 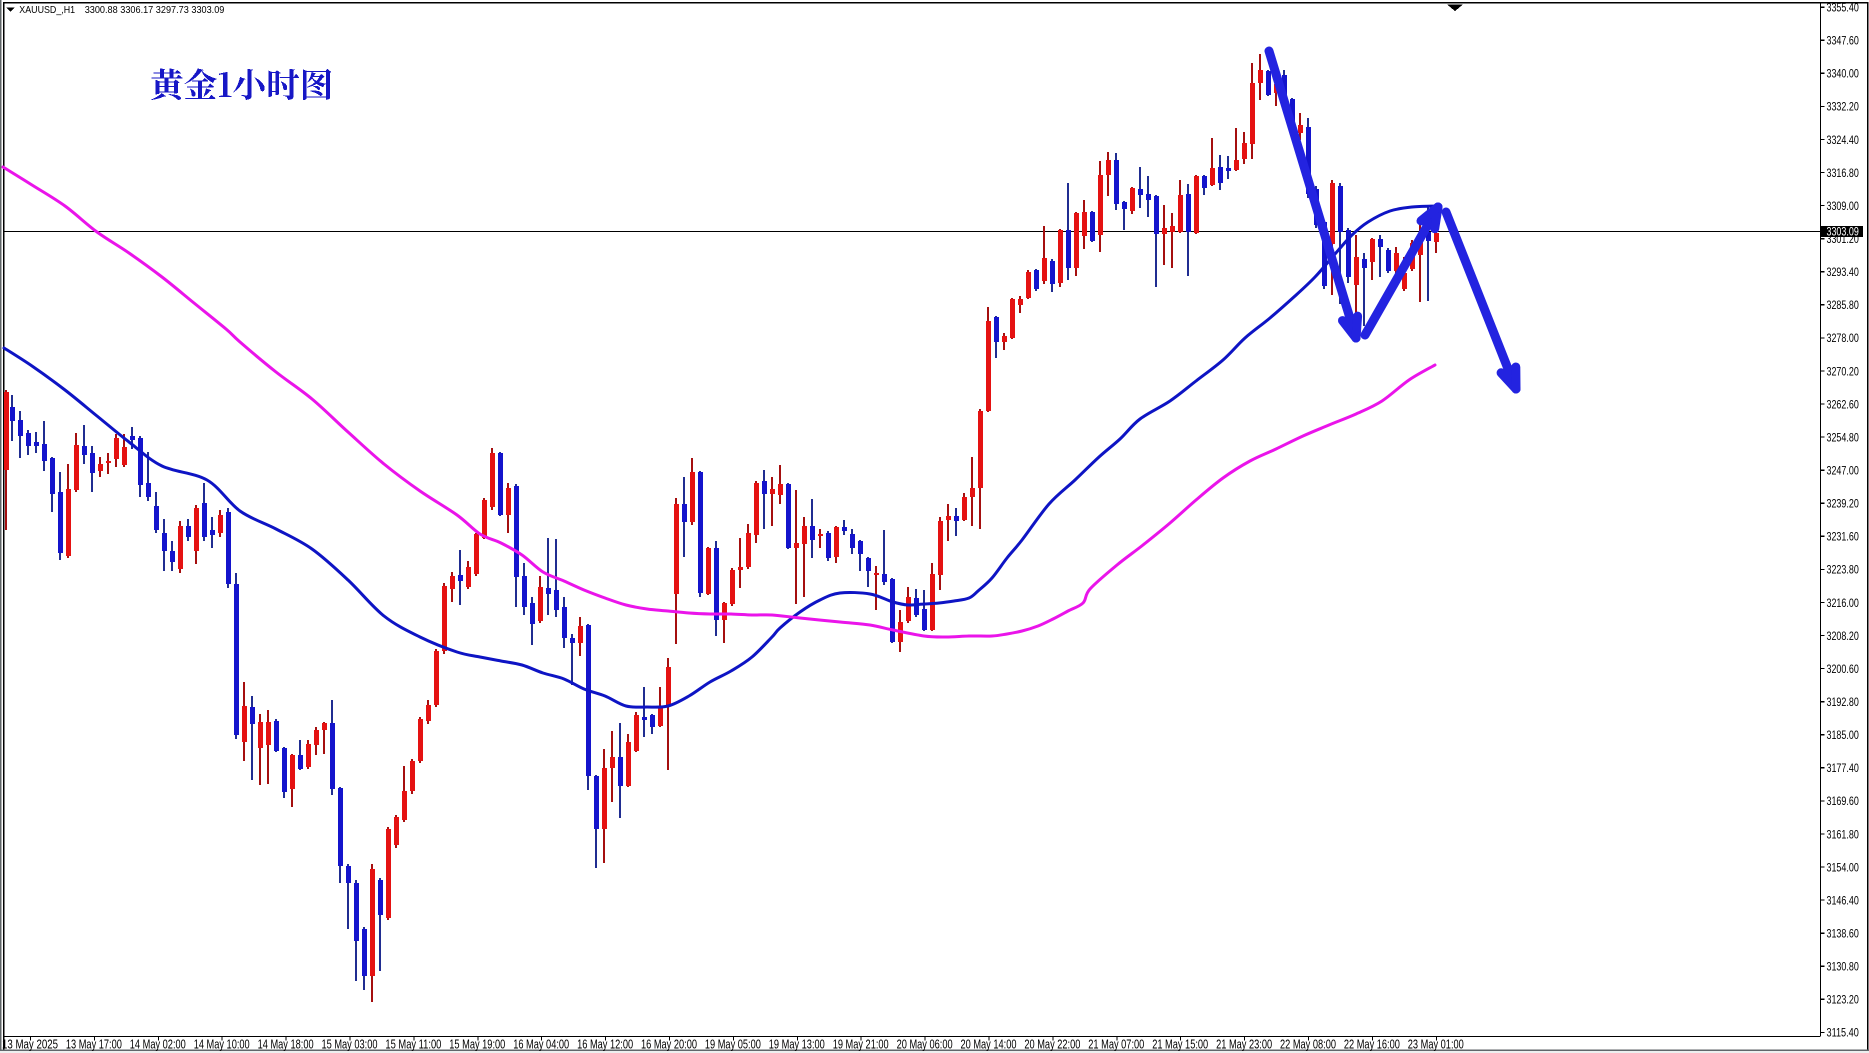 What do you see at coordinates (1843, 239) in the screenshot?
I see `svg-text: 3301.20` at bounding box center [1843, 239].